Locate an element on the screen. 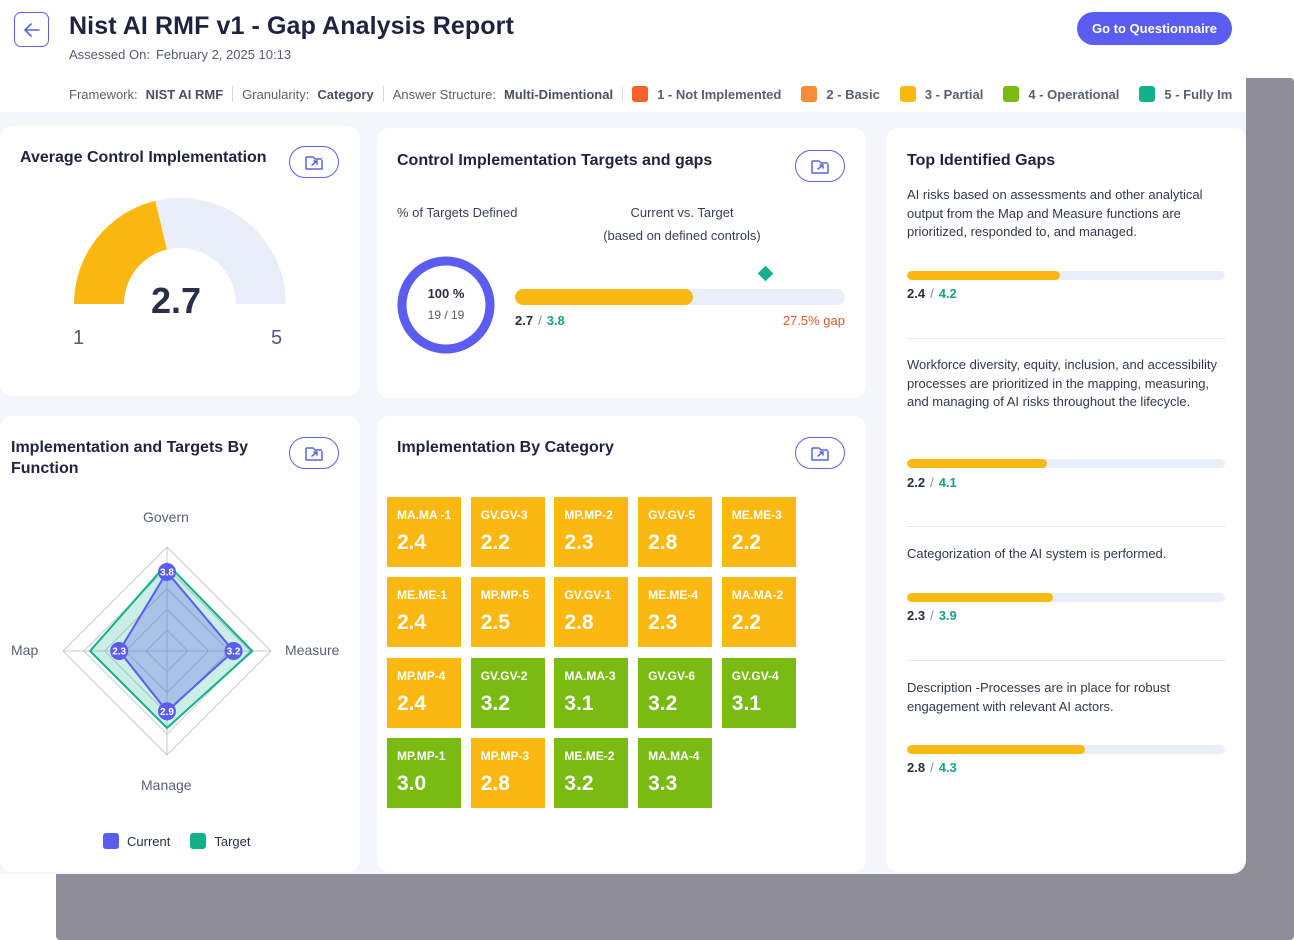 The width and height of the screenshot is (1294, 940). category-code: MA.MA-2 is located at coordinates (757, 595).